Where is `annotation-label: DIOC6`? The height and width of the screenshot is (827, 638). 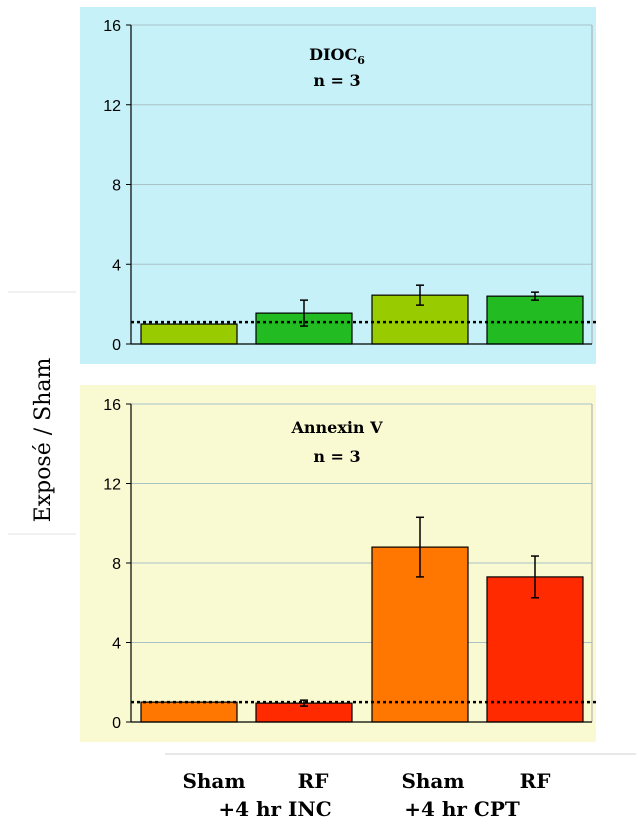
annotation-label: DIOC6 is located at coordinates (337, 56).